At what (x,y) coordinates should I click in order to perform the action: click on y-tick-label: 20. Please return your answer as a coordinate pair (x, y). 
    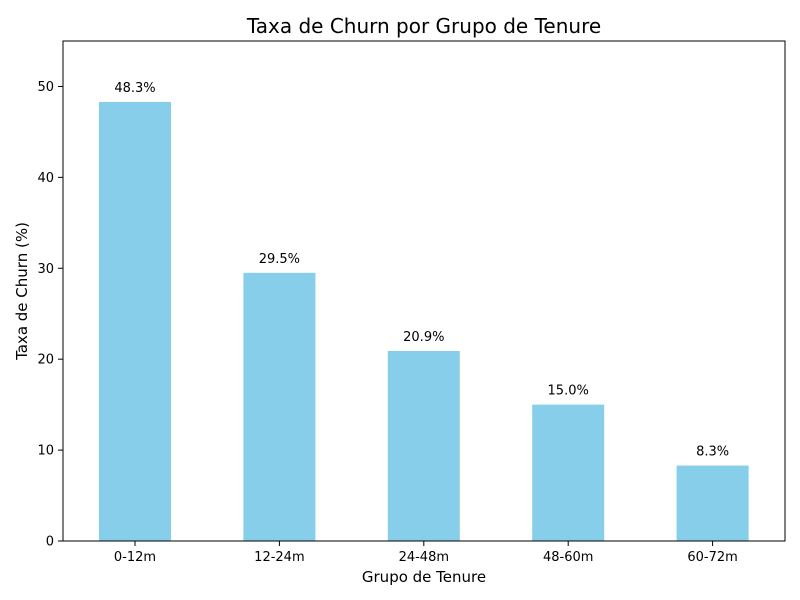
    Looking at the image, I should click on (45, 360).